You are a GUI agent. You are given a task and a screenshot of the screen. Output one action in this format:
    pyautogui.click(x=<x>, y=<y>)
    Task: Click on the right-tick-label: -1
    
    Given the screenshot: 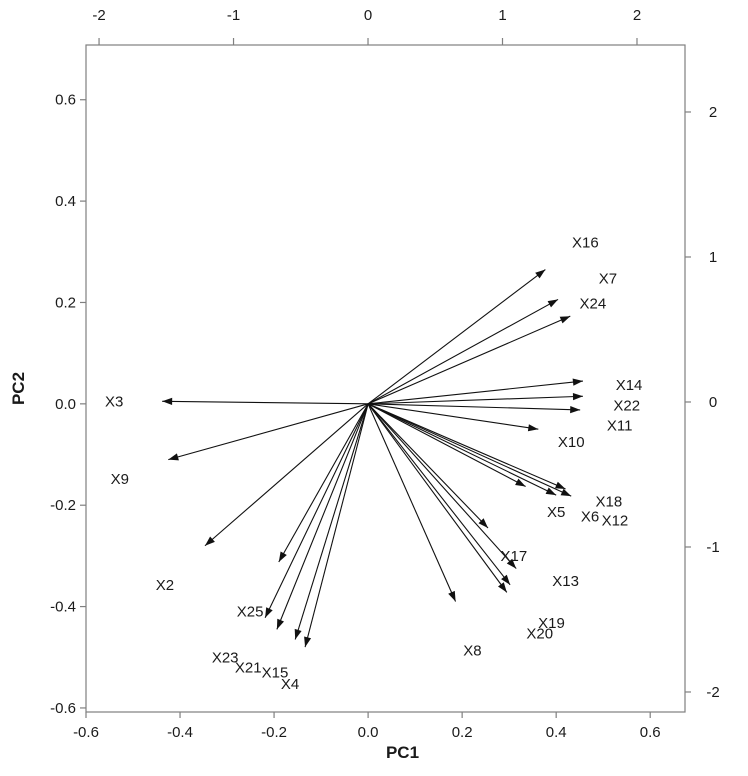 What is the action you would take?
    pyautogui.click(x=712, y=547)
    